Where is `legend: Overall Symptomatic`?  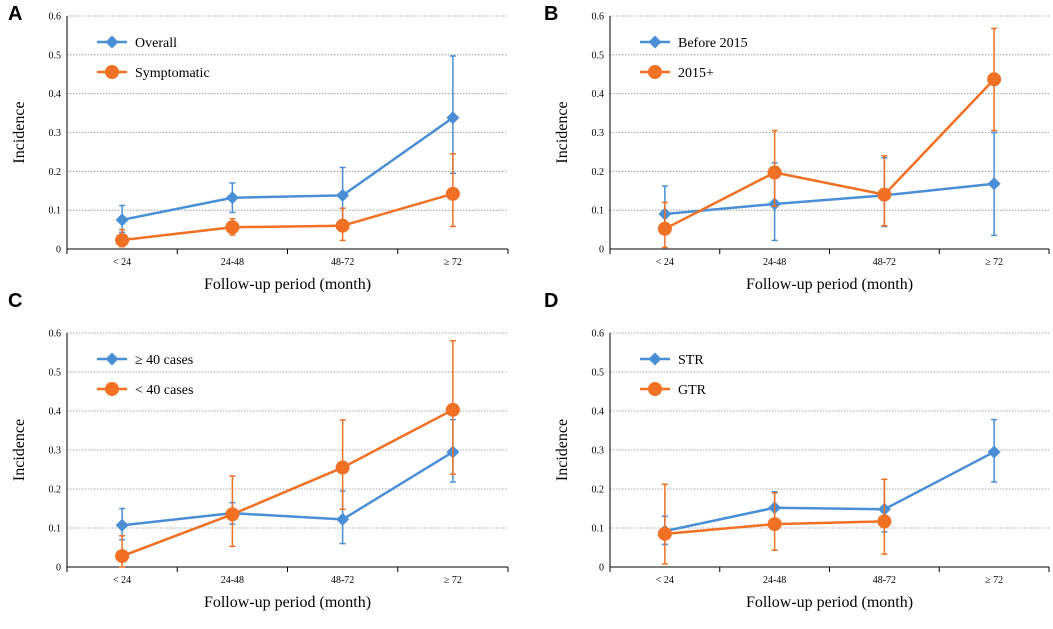 legend: Overall Symptomatic is located at coordinates (153, 58).